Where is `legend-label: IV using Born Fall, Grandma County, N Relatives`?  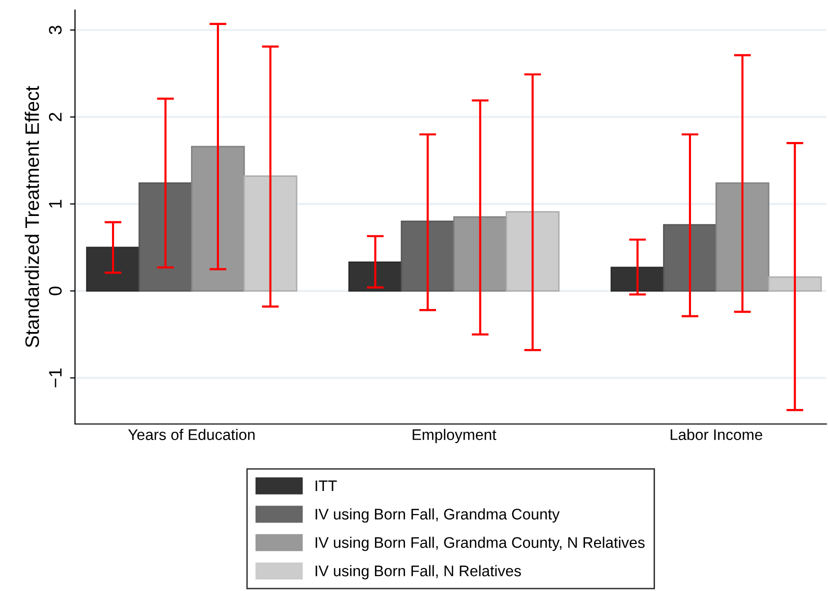 legend-label: IV using Born Fall, Grandma County, N Relatives is located at coordinates (480, 543).